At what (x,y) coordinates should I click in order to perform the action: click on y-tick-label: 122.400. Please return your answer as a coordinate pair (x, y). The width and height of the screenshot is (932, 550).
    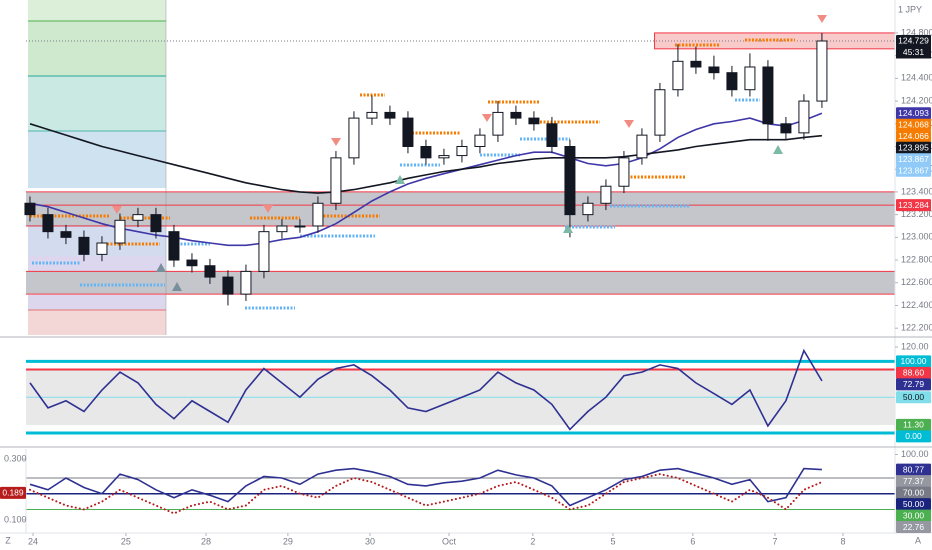
    Looking at the image, I should click on (916, 305).